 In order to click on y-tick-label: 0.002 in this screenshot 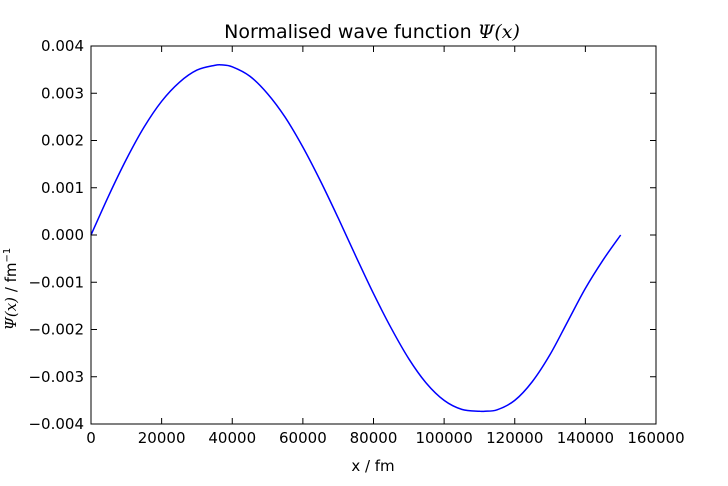, I will do `click(62, 141)`.